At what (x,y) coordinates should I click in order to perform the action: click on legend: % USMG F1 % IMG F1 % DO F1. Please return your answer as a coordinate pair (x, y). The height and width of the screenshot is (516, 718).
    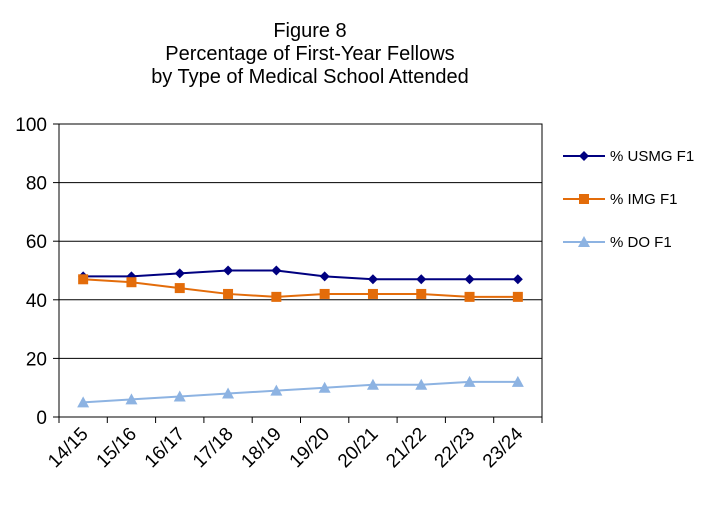
    Looking at the image, I should click on (628, 199).